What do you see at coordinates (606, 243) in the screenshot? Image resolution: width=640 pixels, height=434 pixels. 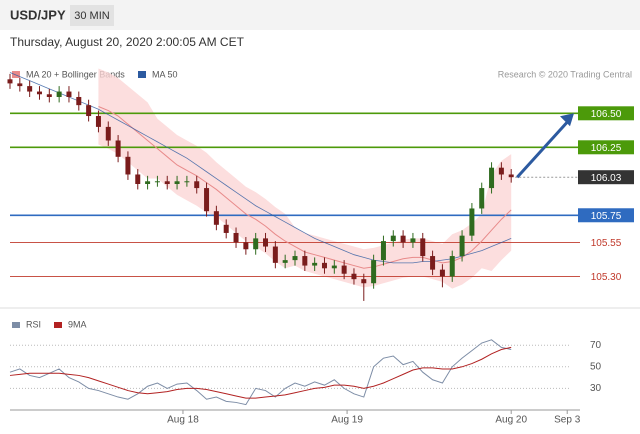 I see `level-label: 105.55` at bounding box center [606, 243].